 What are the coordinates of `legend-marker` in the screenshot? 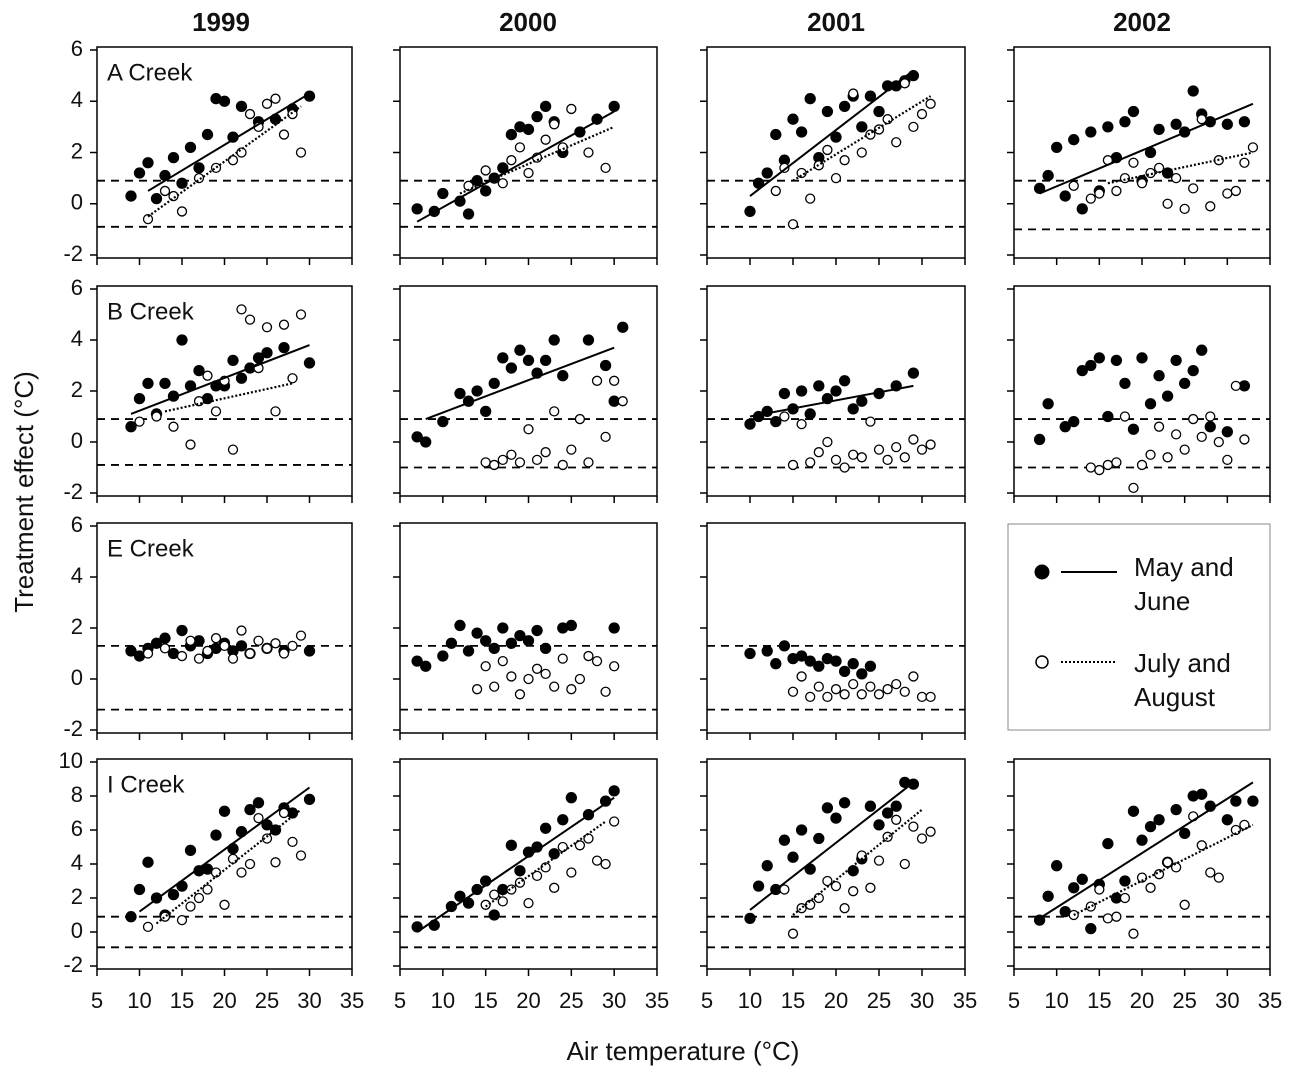 It's located at (1042, 662).